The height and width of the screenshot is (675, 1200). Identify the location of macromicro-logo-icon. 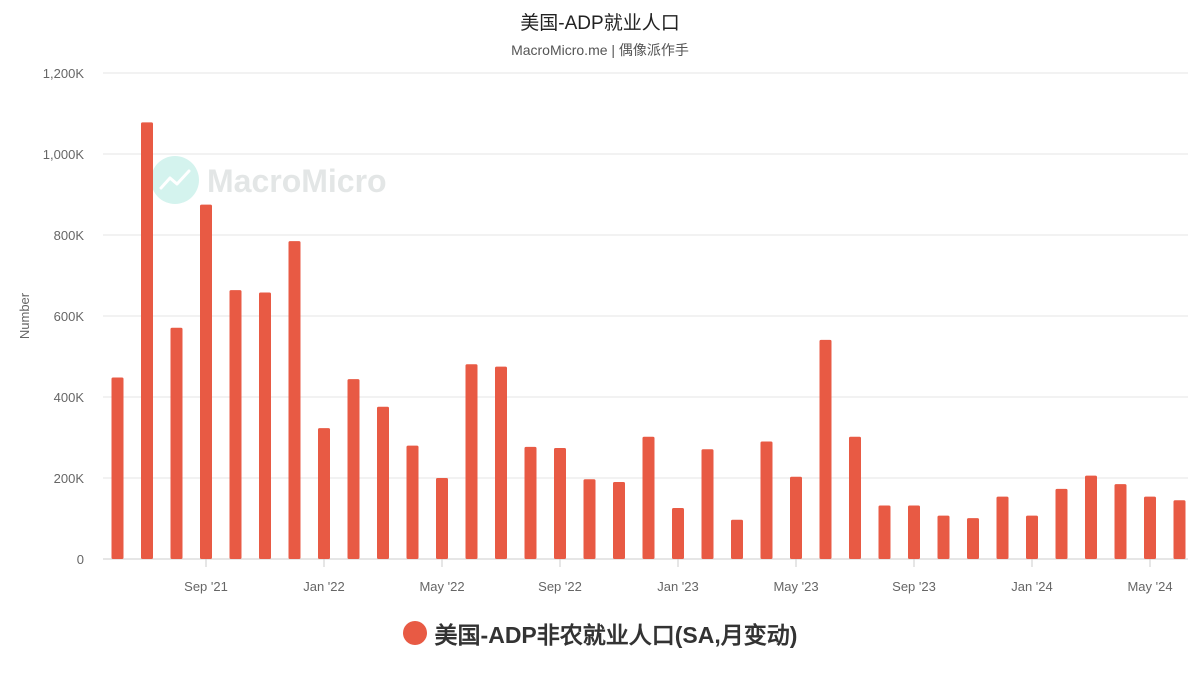
(175, 180).